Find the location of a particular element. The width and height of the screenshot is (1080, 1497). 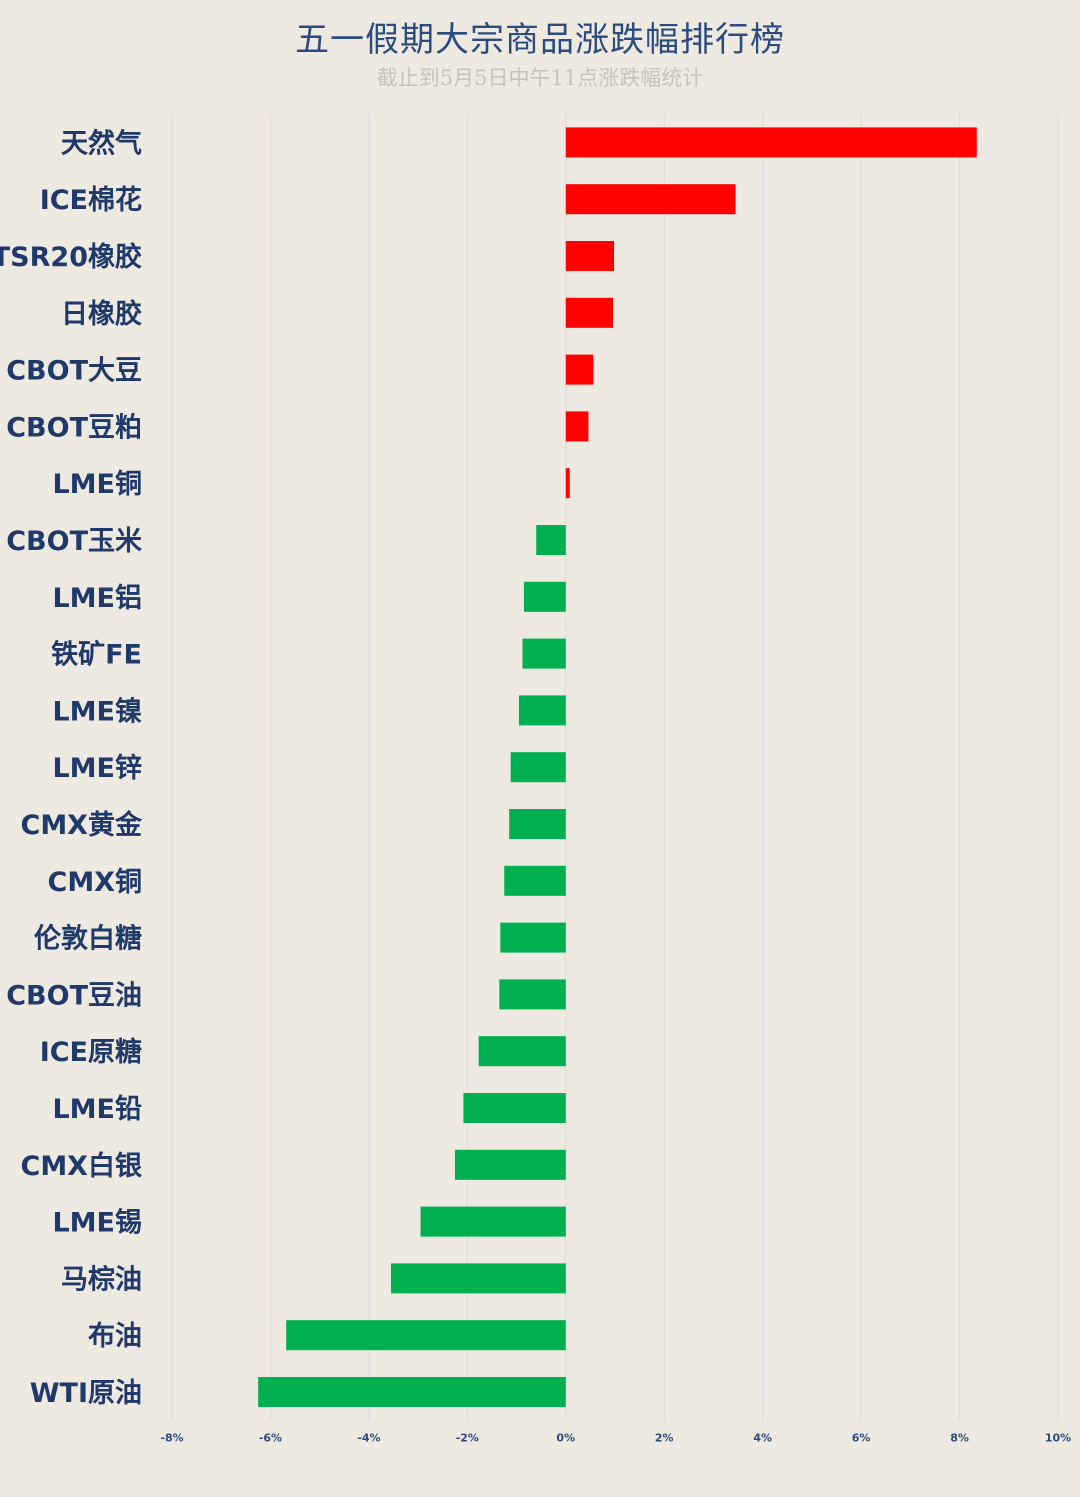

category-label: 天然气 is located at coordinates (101, 143).